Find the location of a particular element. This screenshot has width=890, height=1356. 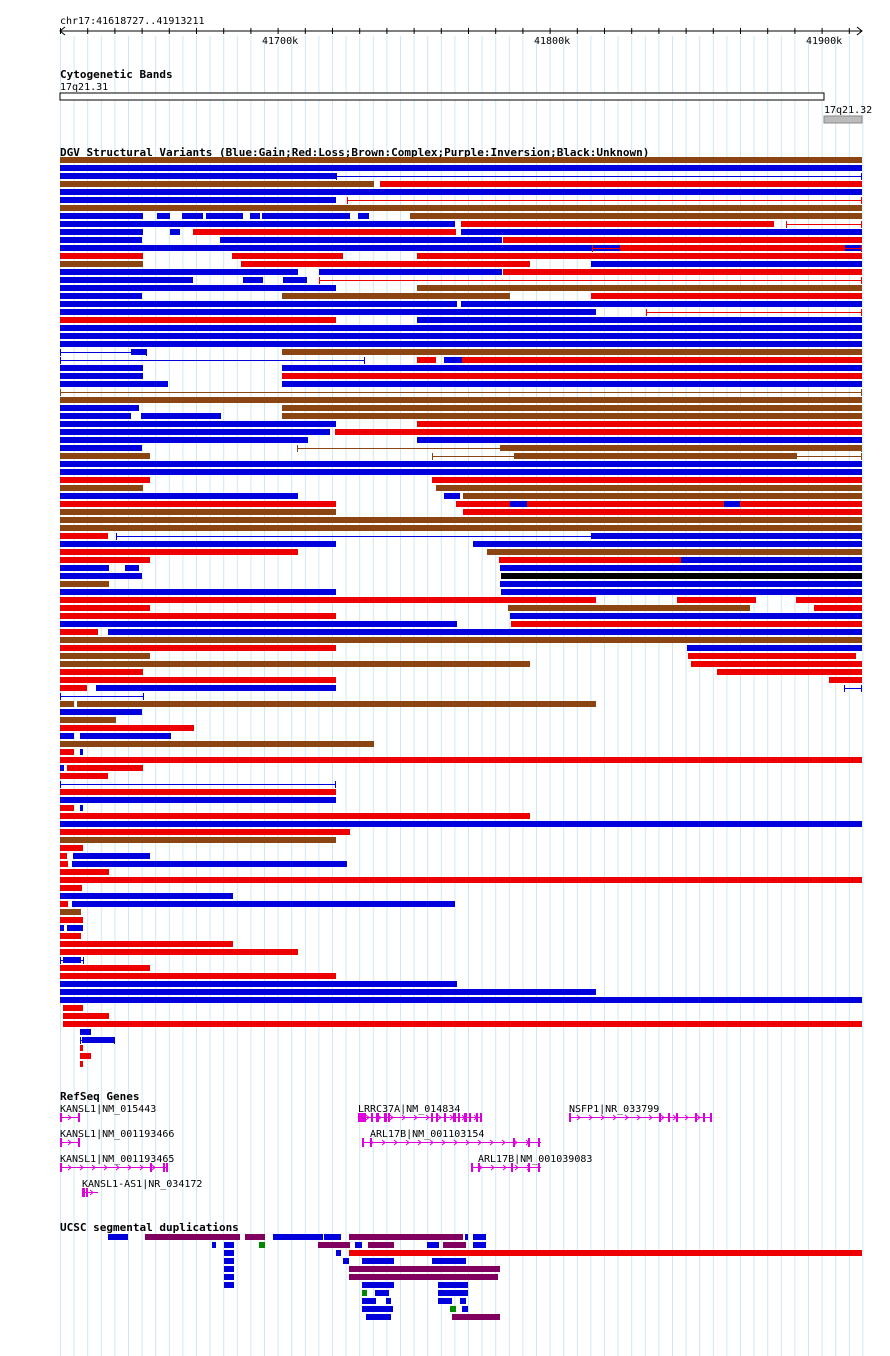

segdup-track: UCSC segmental duplications is located at coordinates (461, 1270).